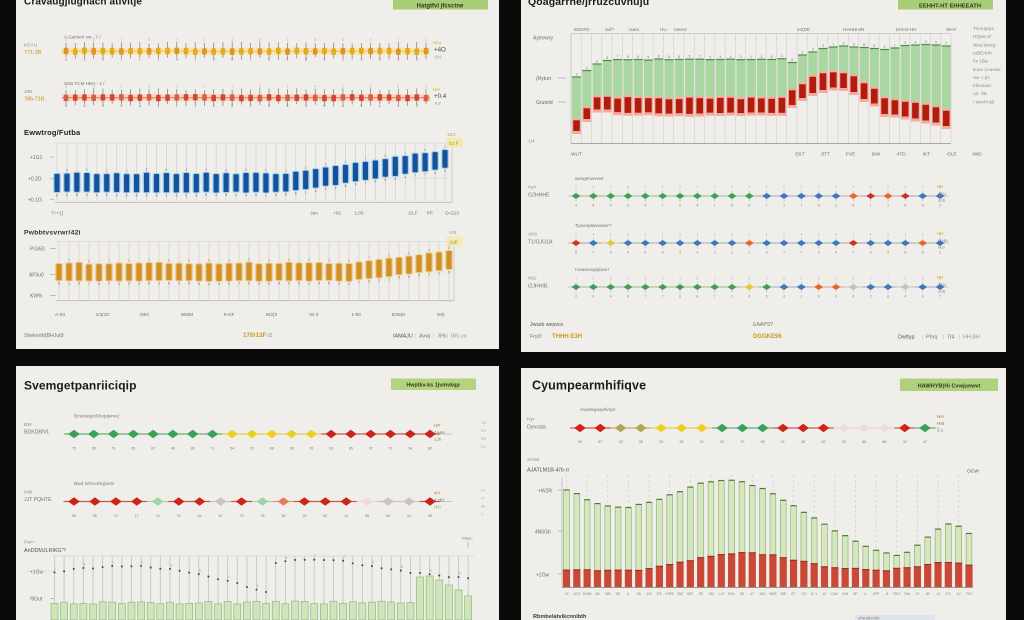  Describe the element at coordinates (36, 158) in the screenshot. I see `svg-text: +1G1` at that location.